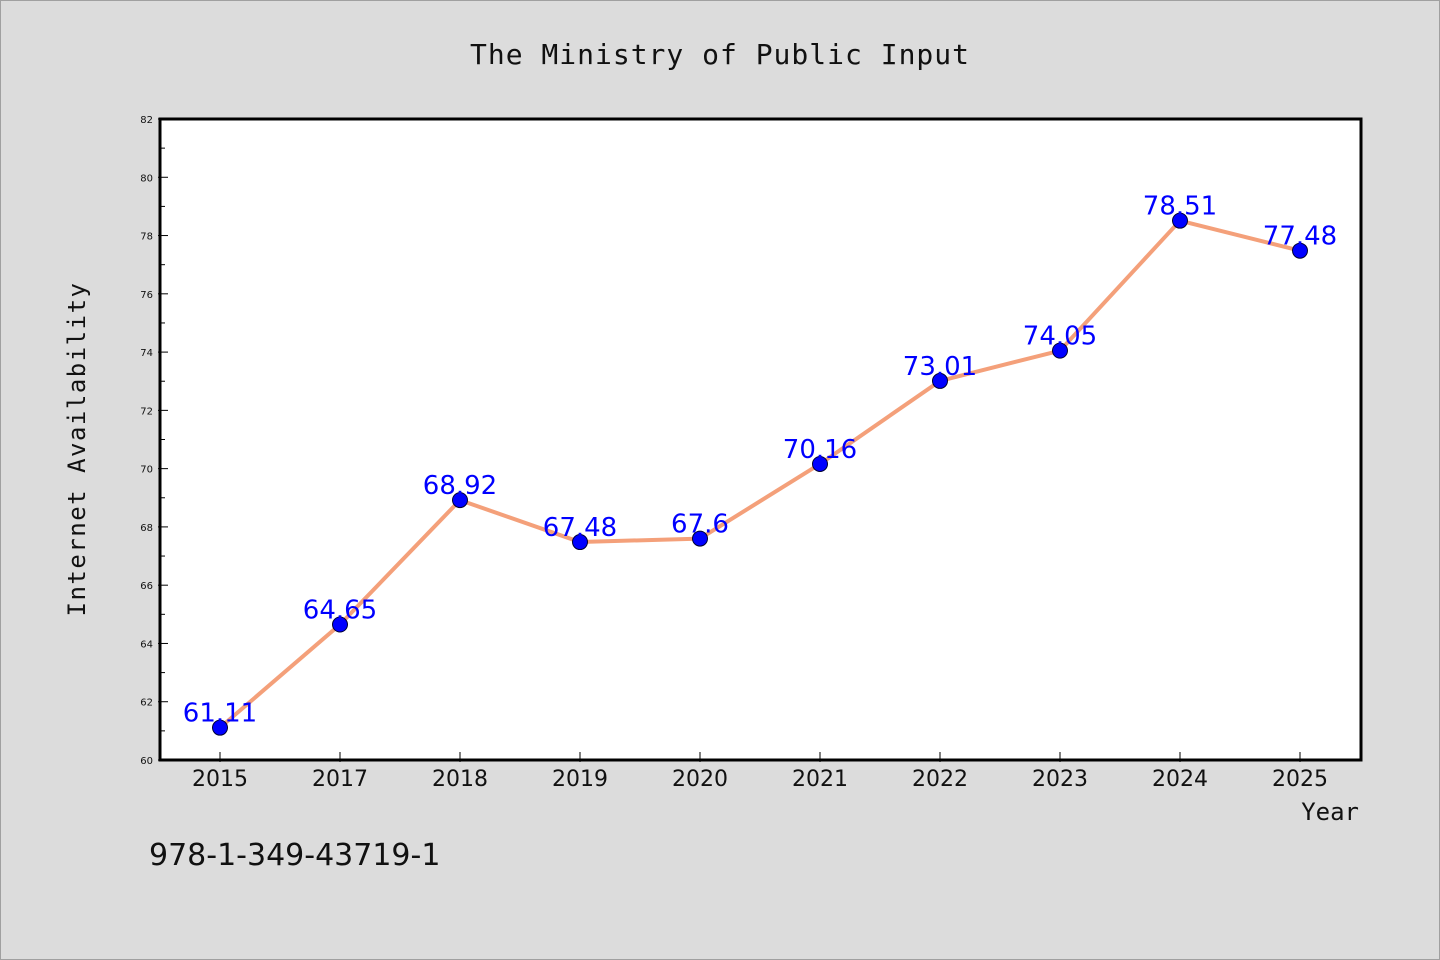  I want to click on y-tick-label: 64, so click(146, 644).